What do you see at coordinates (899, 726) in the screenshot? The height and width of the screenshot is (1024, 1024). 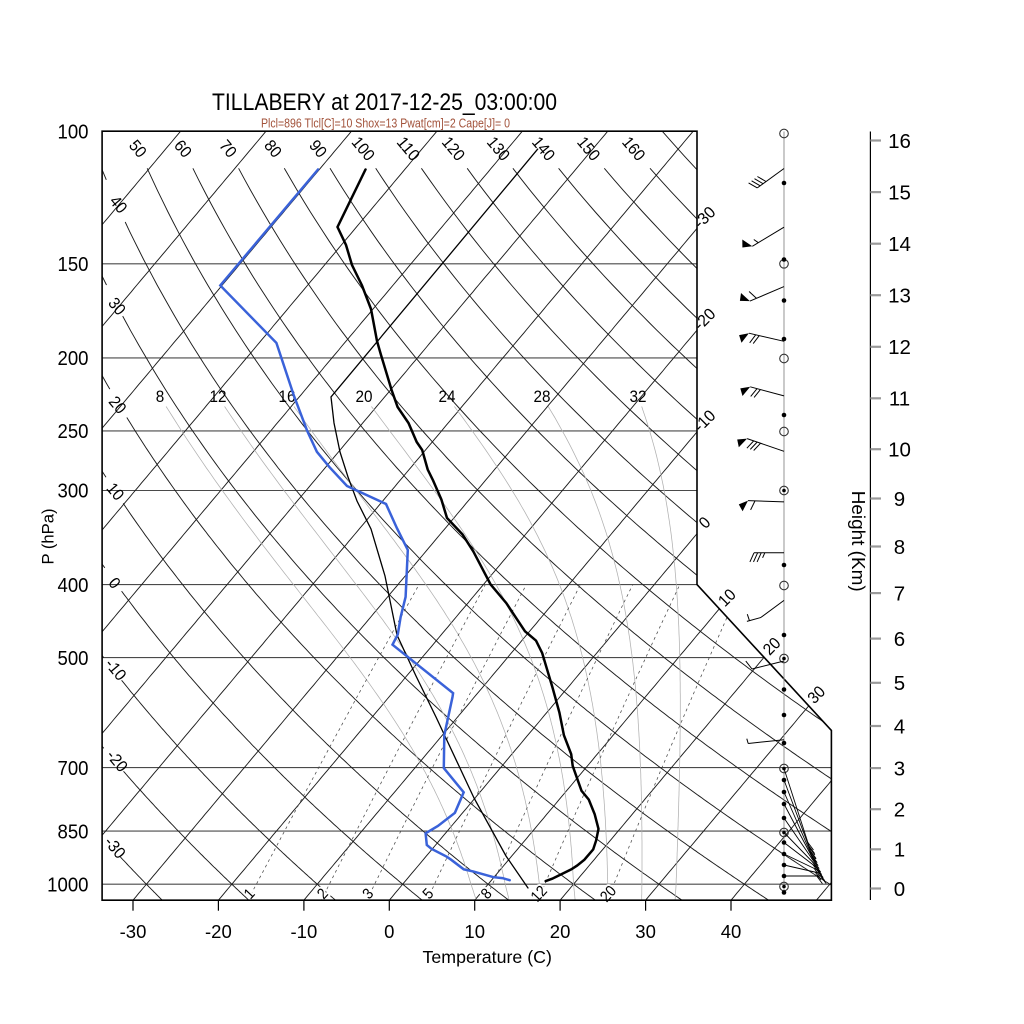 I see `svg-text: 4` at bounding box center [899, 726].